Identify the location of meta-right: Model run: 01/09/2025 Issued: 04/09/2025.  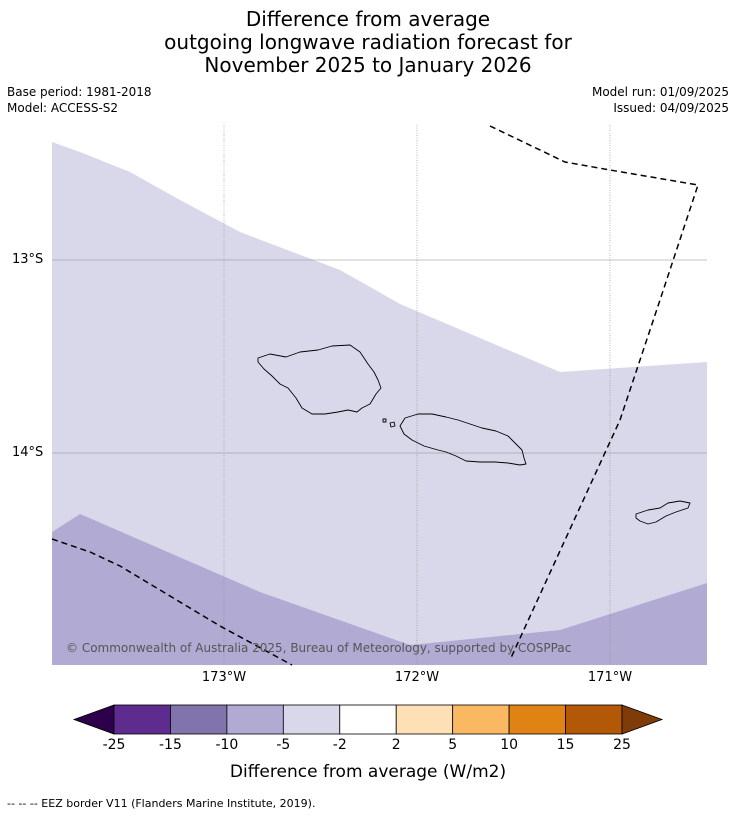
(660, 100).